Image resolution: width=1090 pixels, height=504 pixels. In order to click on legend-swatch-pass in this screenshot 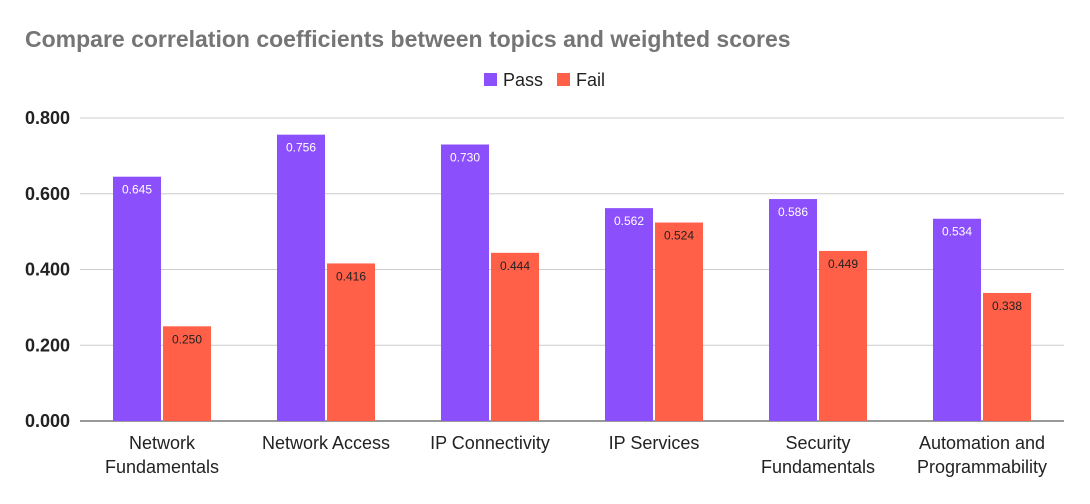, I will do `click(490, 79)`.